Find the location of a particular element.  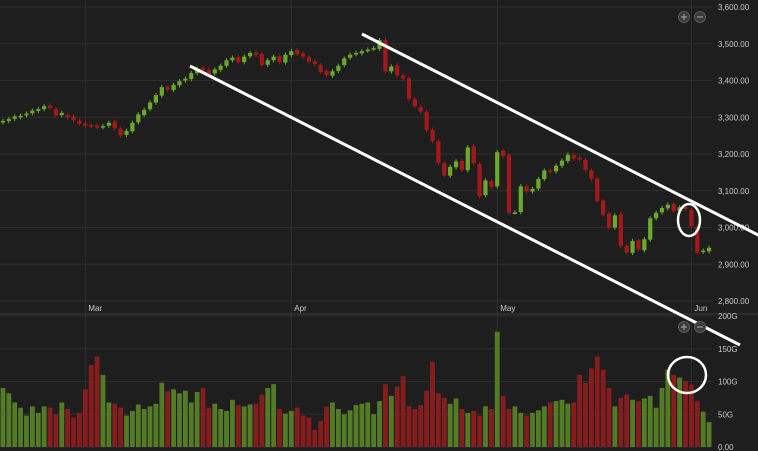

month-label: May is located at coordinates (507, 308).